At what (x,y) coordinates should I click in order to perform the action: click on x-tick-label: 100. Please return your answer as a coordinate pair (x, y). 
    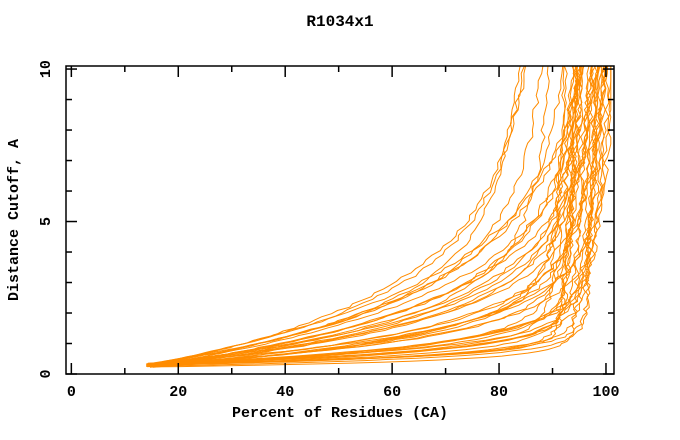
    Looking at the image, I should click on (605, 392).